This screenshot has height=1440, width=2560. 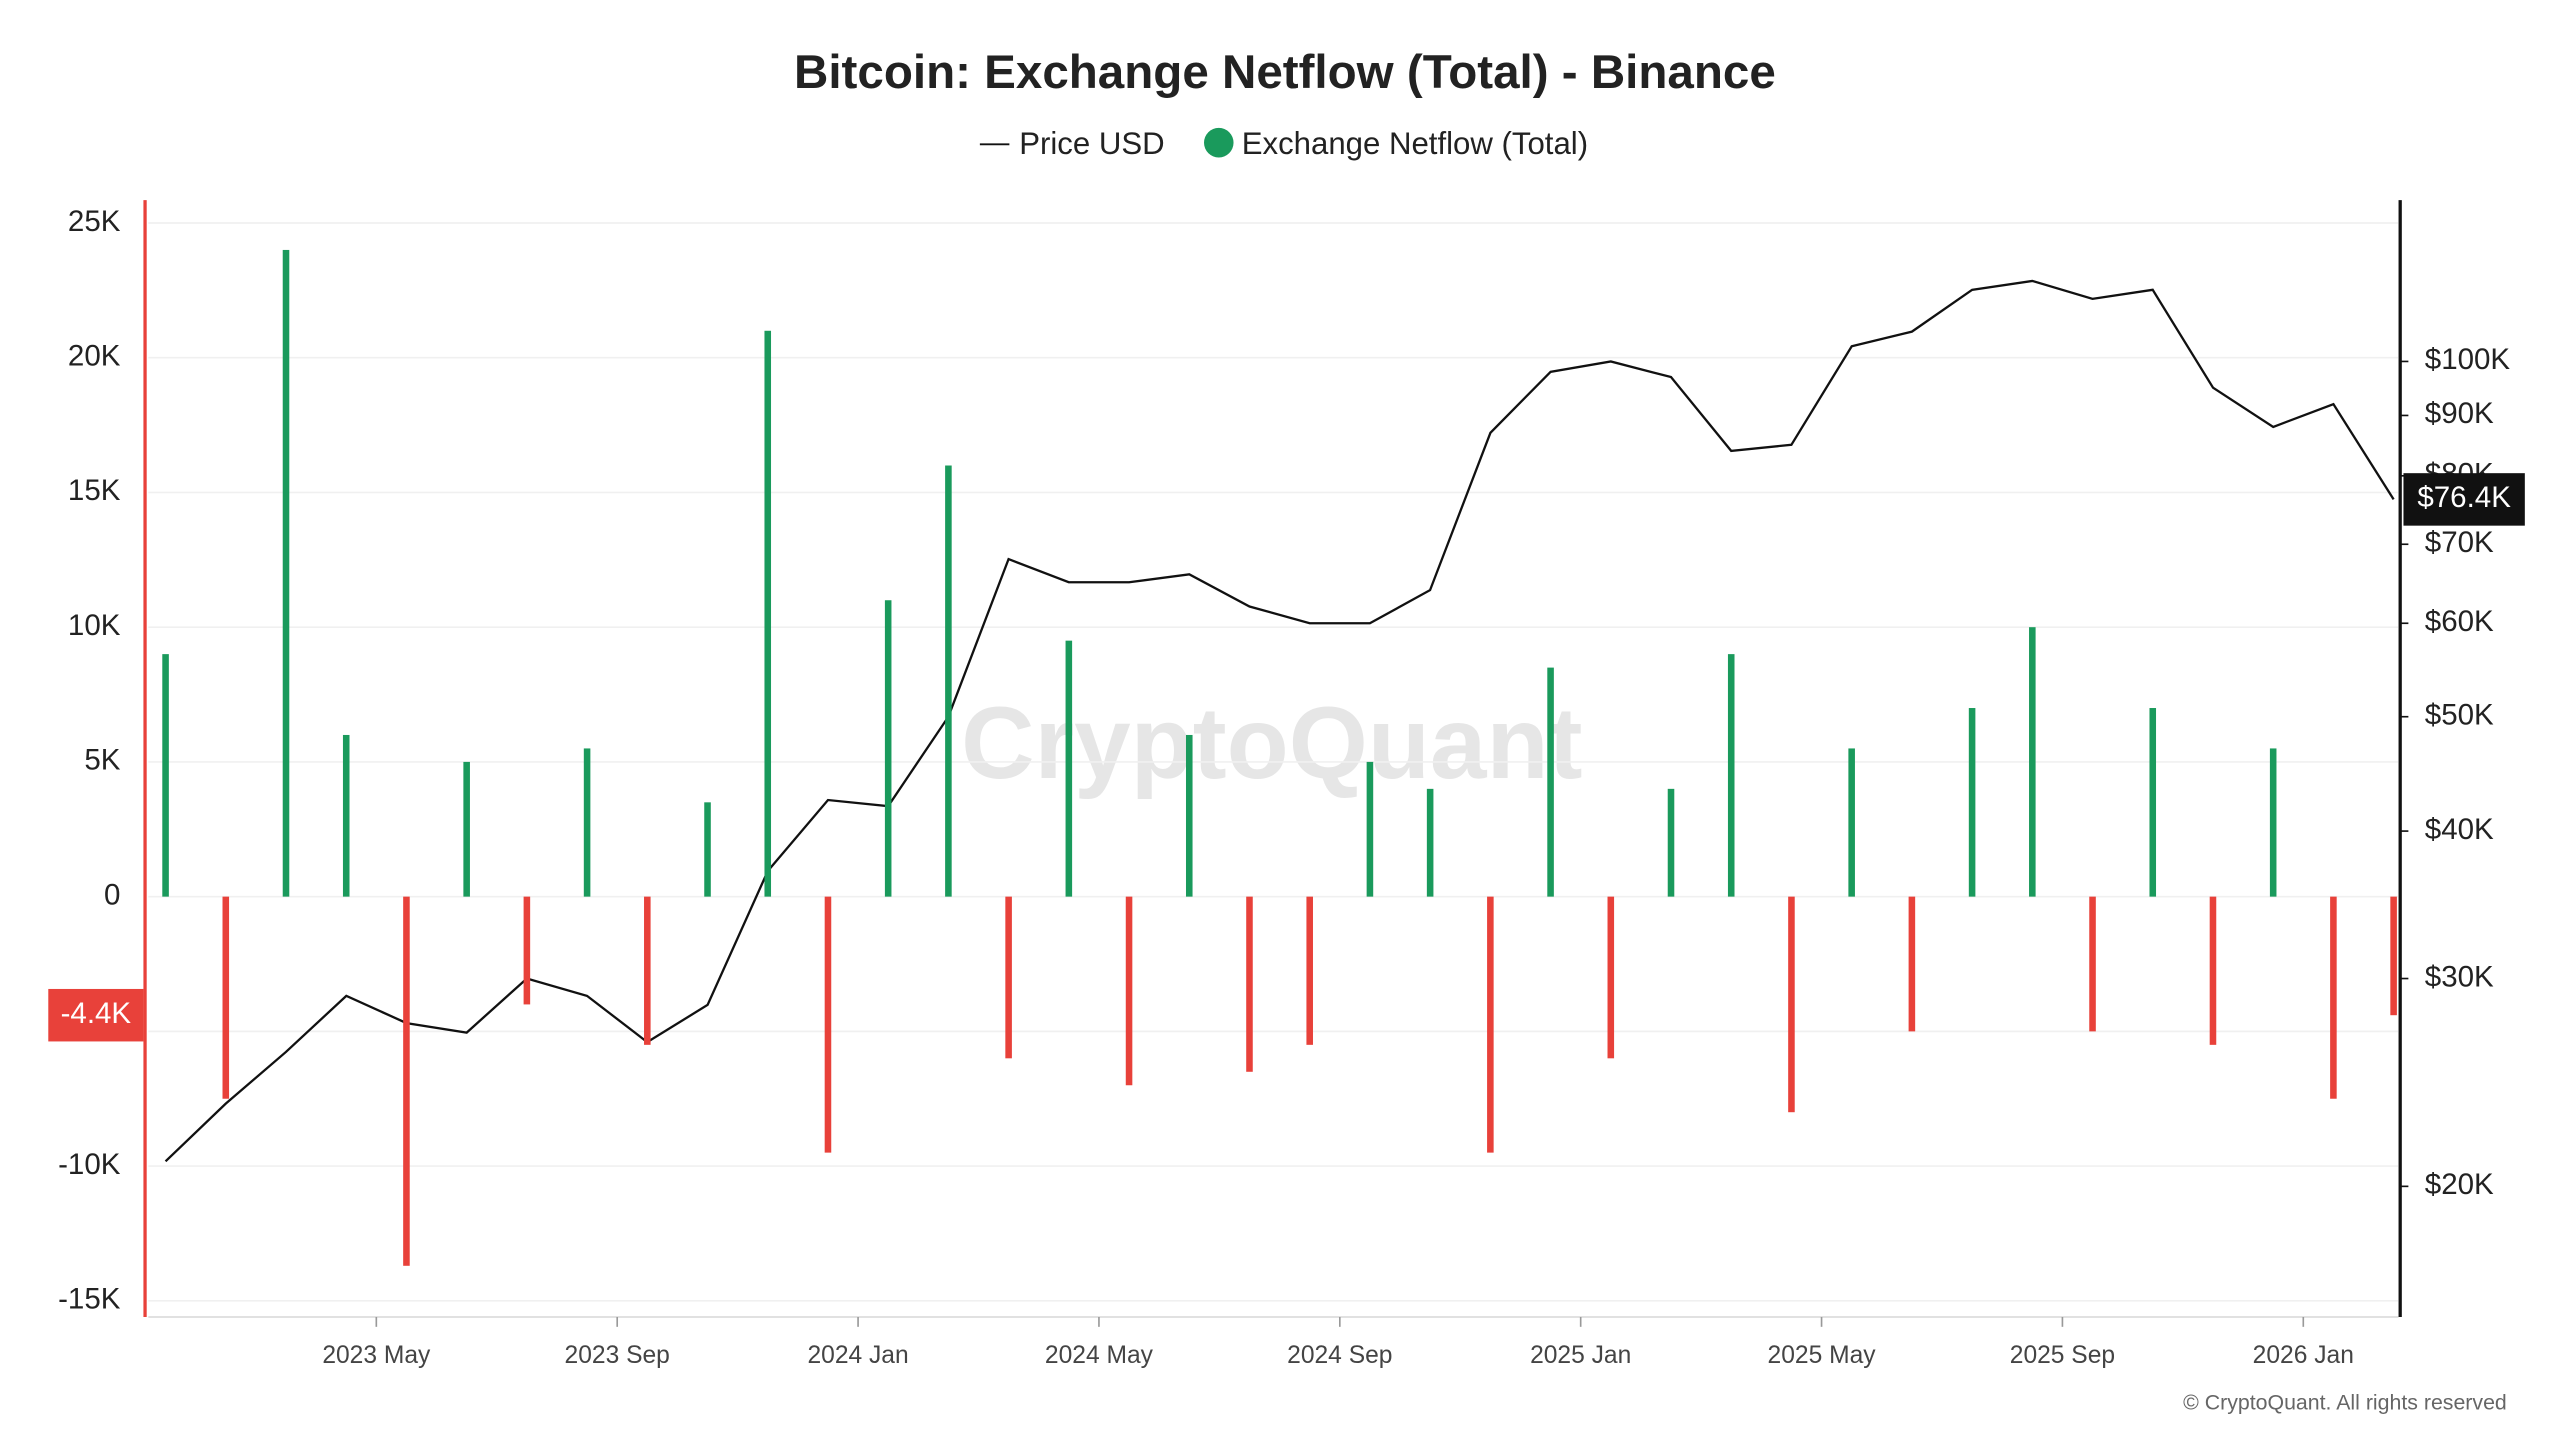 What do you see at coordinates (1580, 1355) in the screenshot?
I see `x-tick-label: 2025 Jan` at bounding box center [1580, 1355].